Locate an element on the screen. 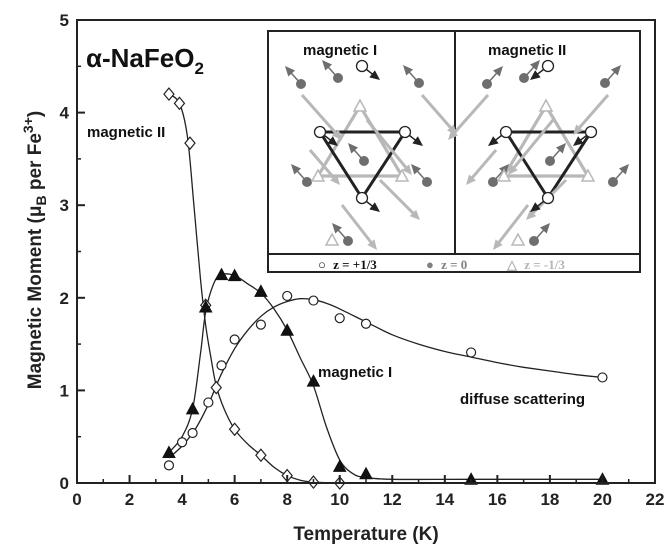  x-tick-label: 6 is located at coordinates (234, 499).